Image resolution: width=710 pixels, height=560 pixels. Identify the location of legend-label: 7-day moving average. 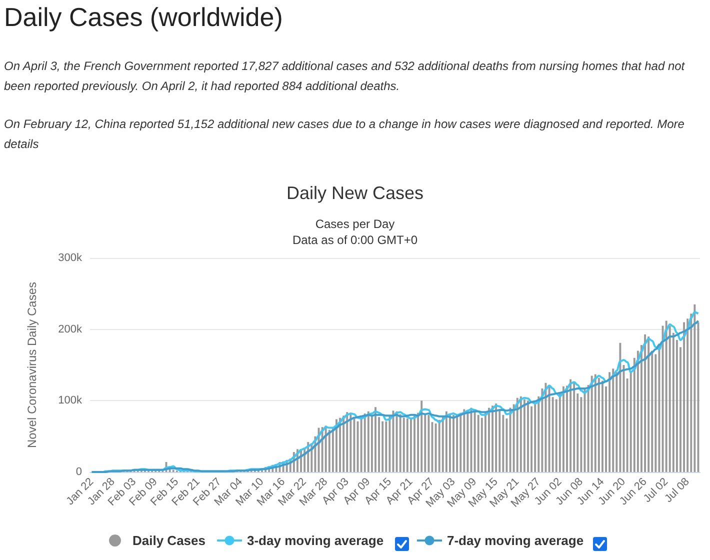
(515, 540).